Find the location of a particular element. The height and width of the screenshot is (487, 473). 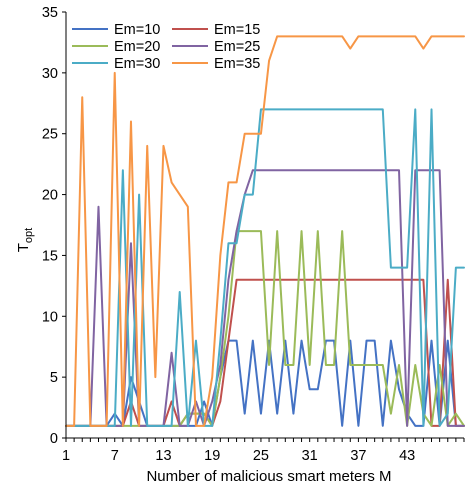

legend-entry: Em=20 is located at coordinates (116, 47).